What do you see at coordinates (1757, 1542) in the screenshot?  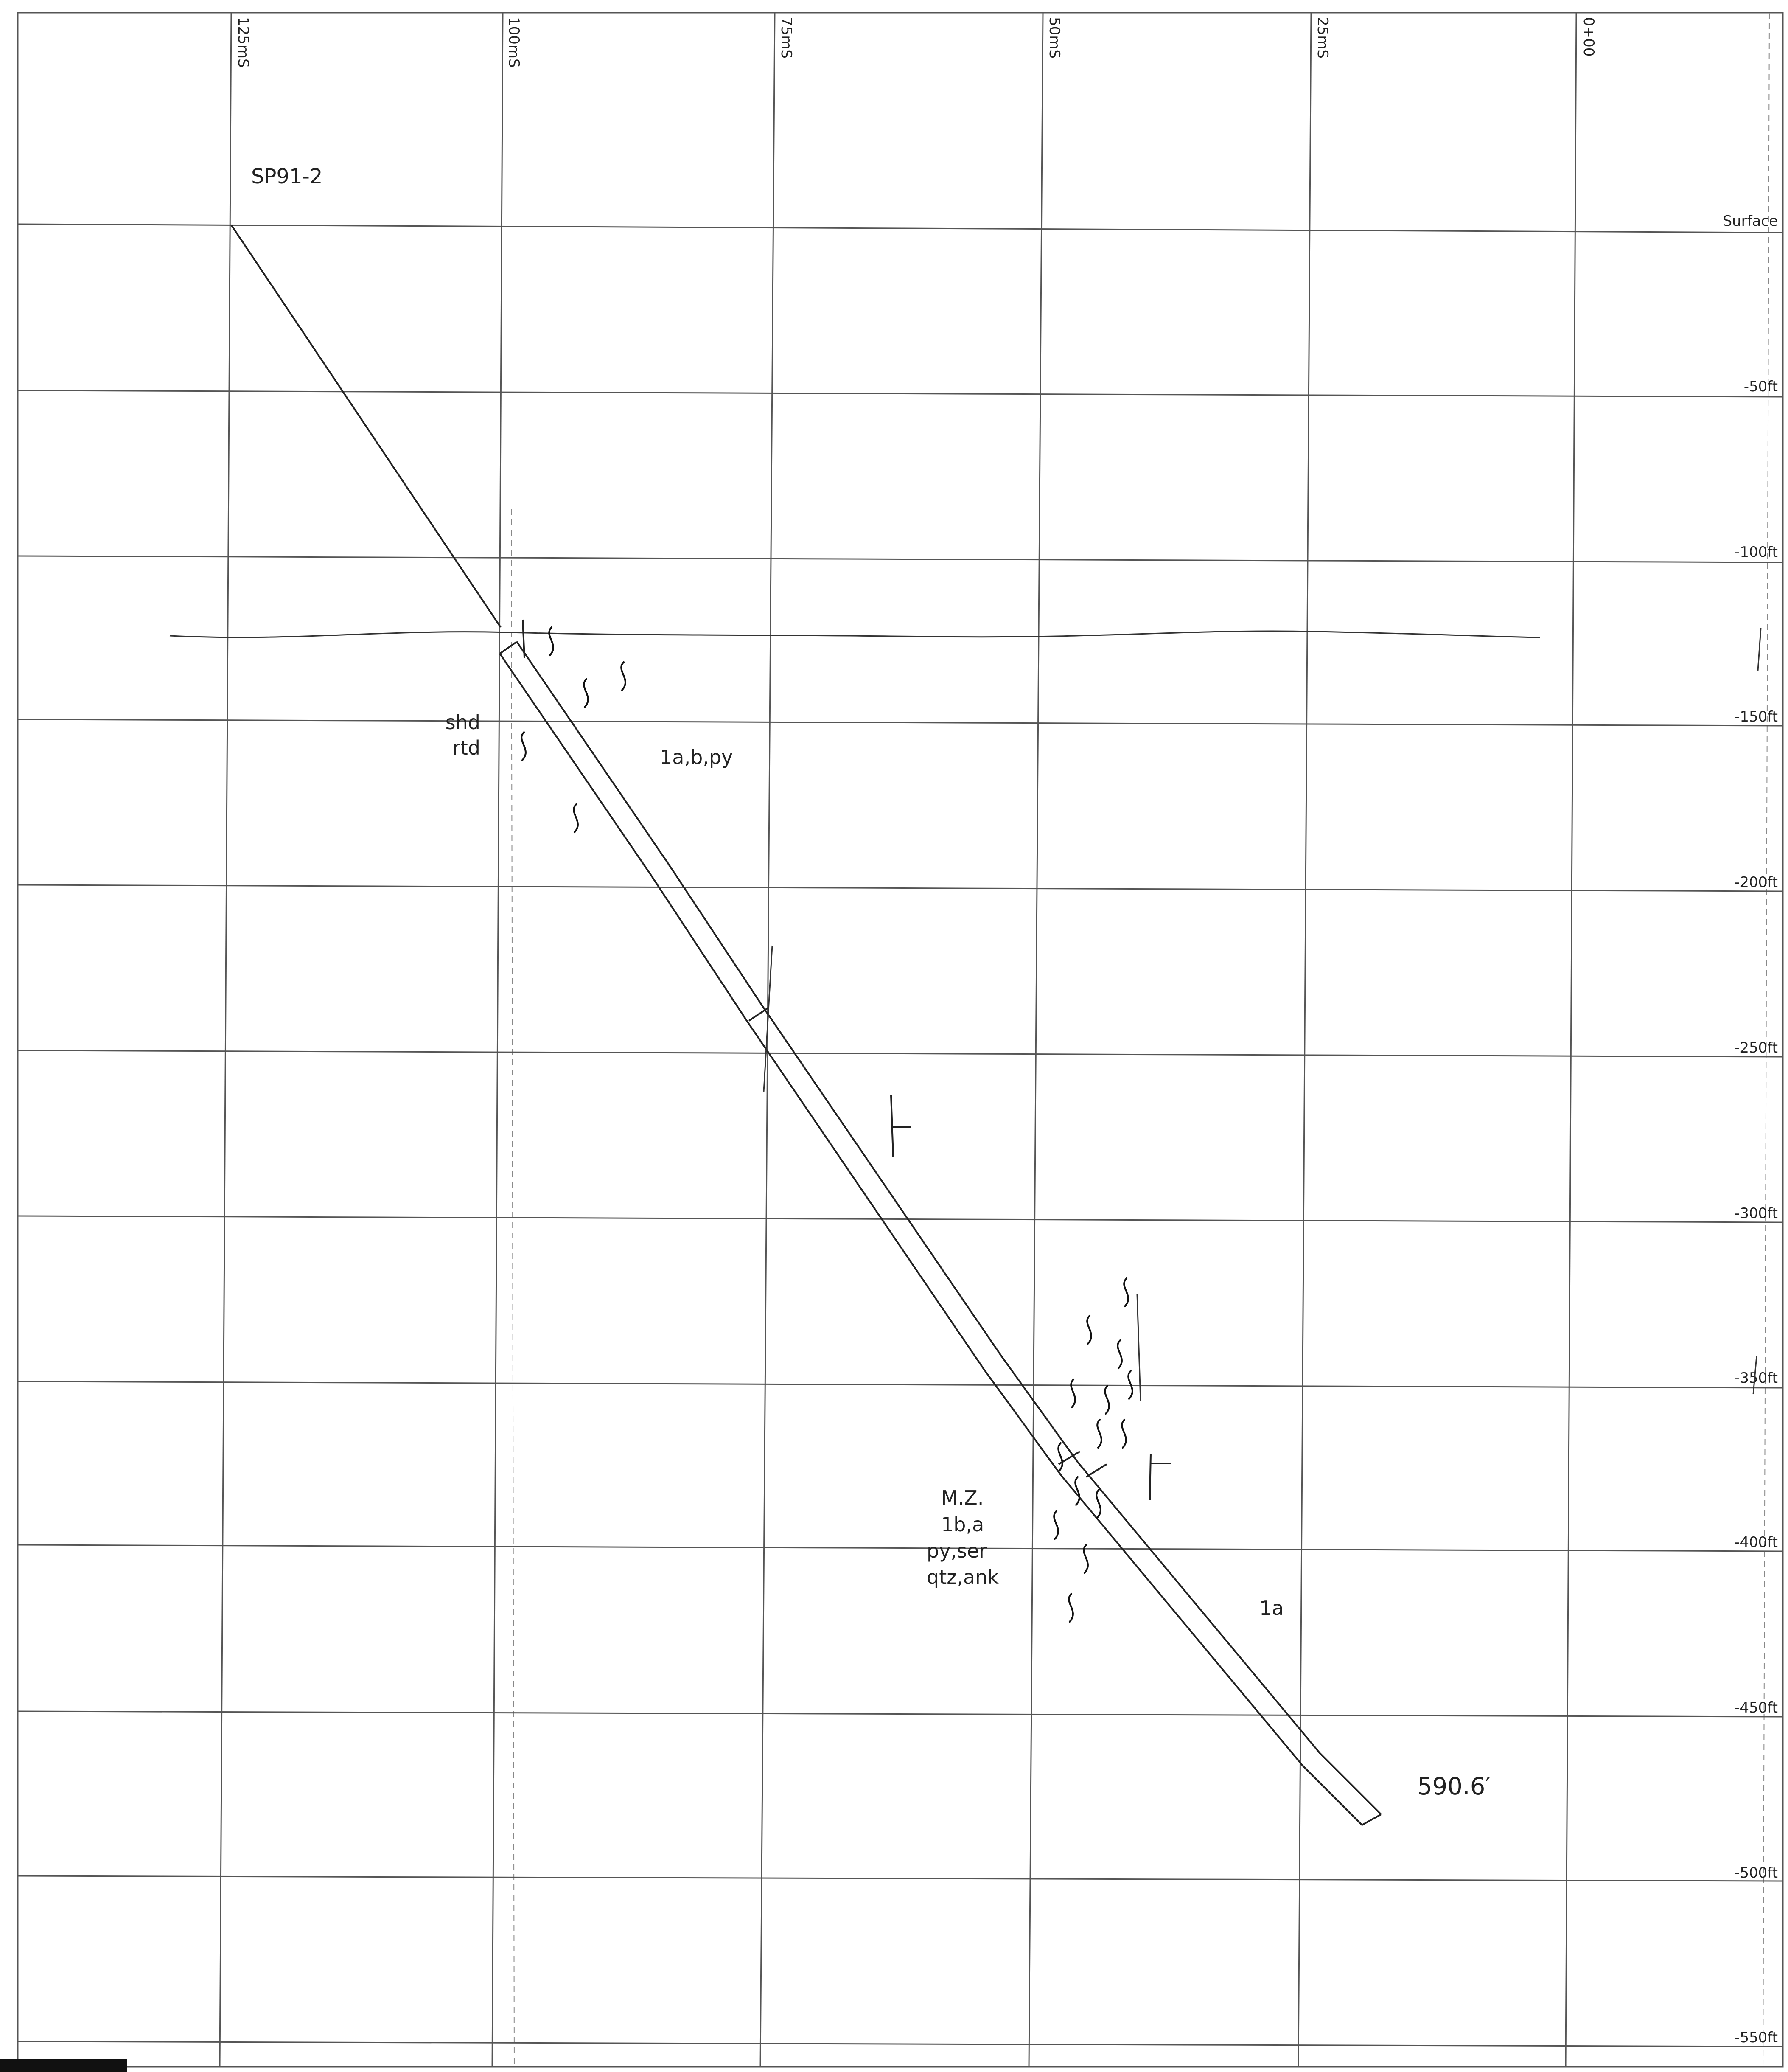 I see `depth-label-400: -400ft` at bounding box center [1757, 1542].